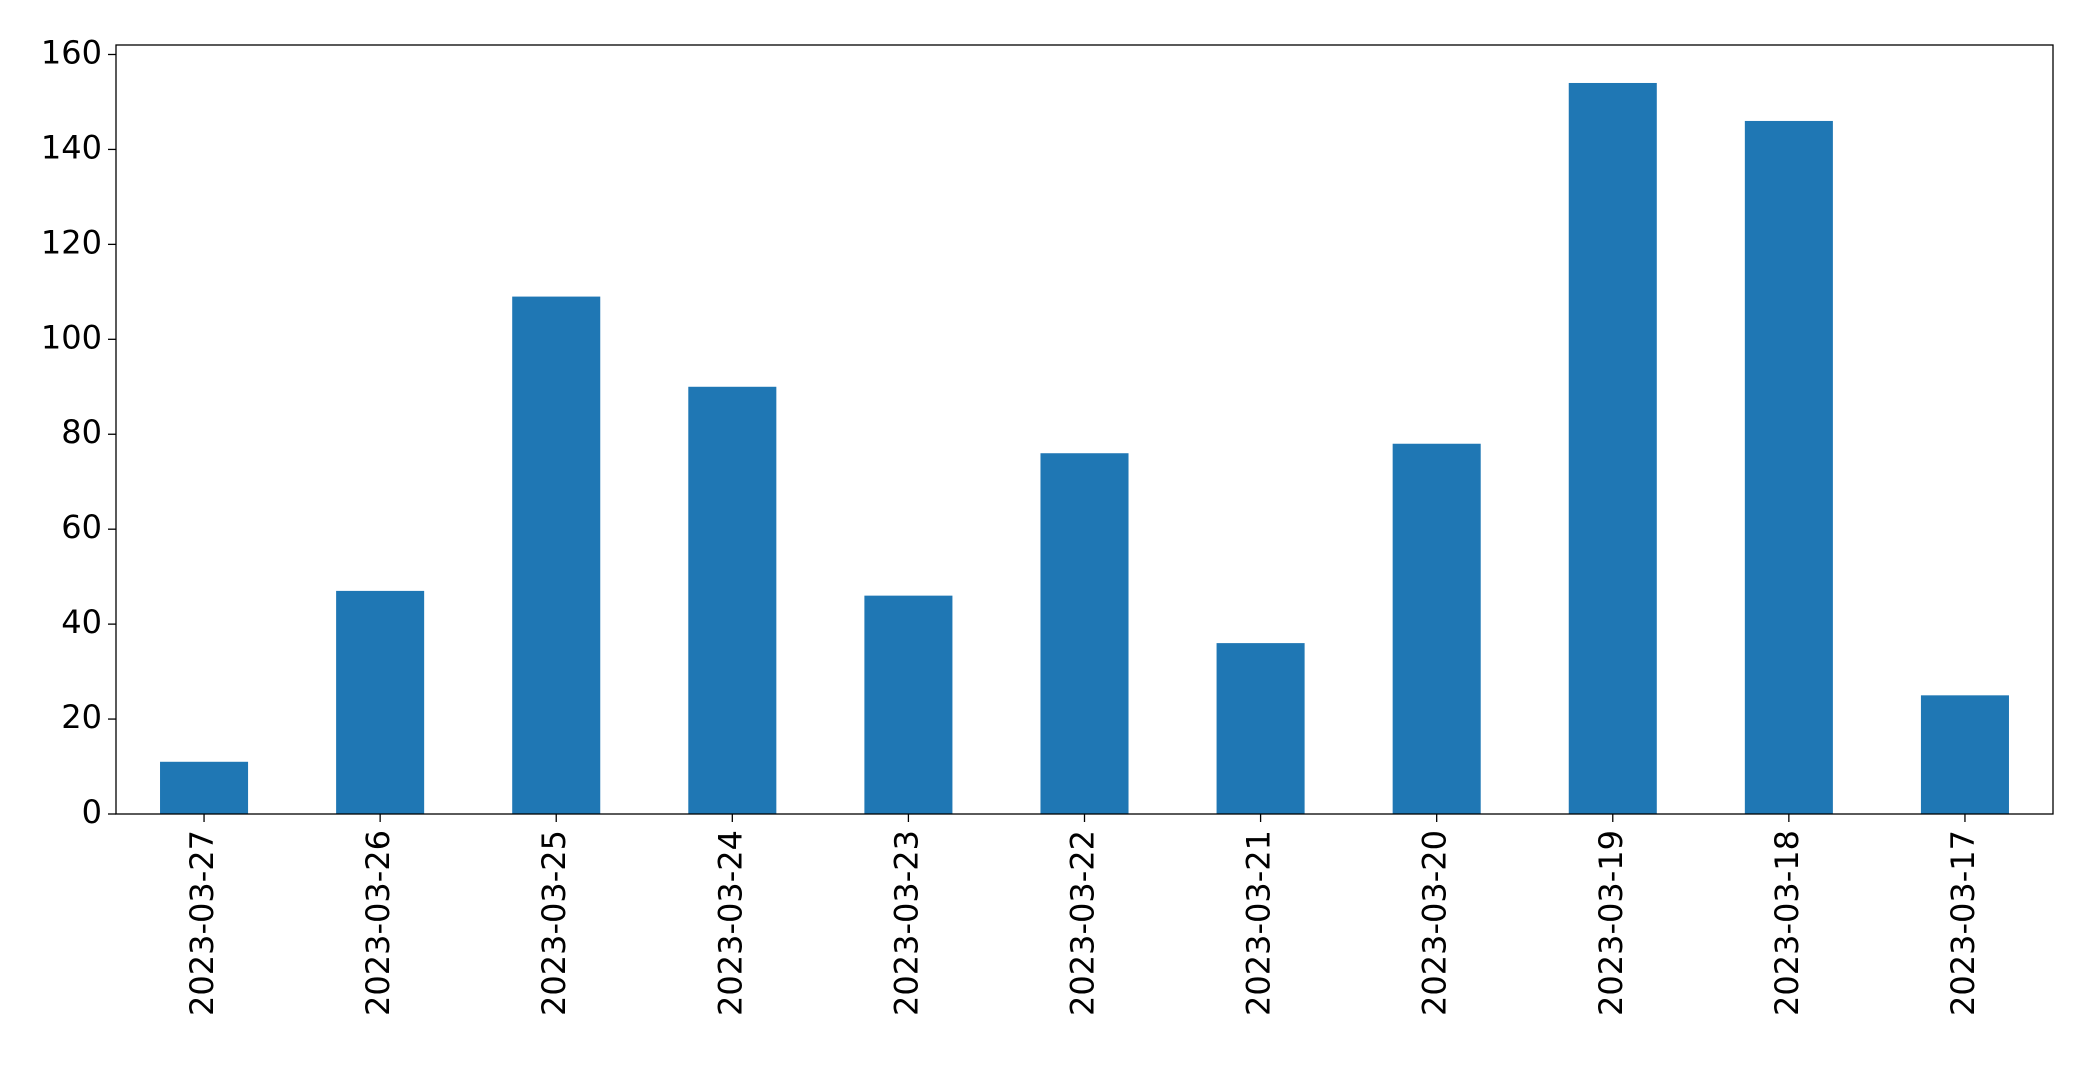  I want to click on x-tick-label: 2023-03-21, so click(1259, 923).